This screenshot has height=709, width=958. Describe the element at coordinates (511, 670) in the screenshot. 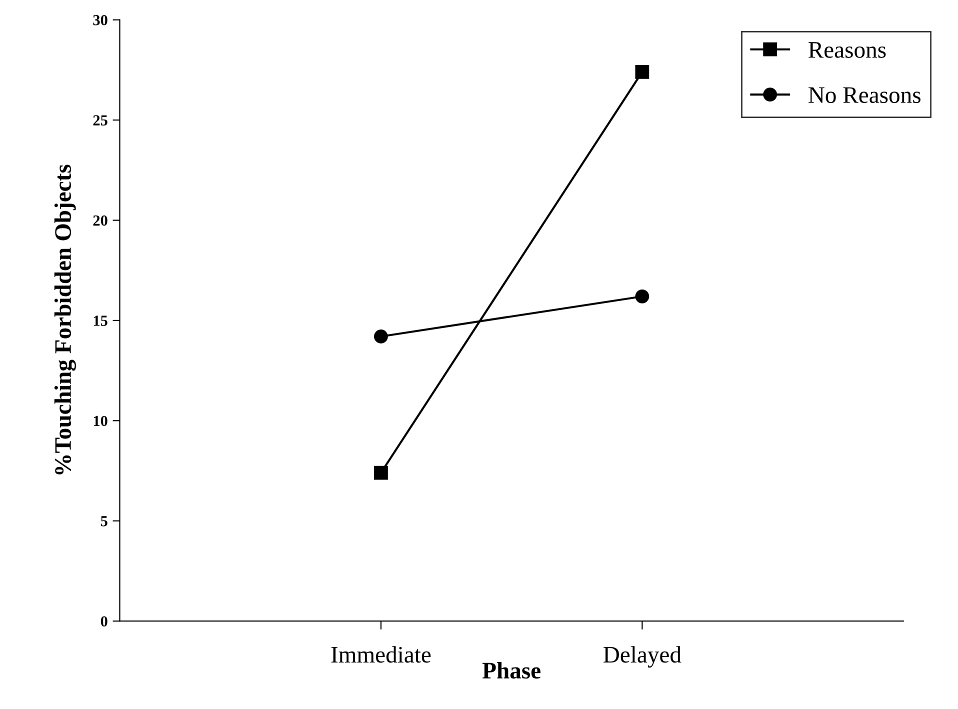

I see `x-axis-title: Phase` at that location.